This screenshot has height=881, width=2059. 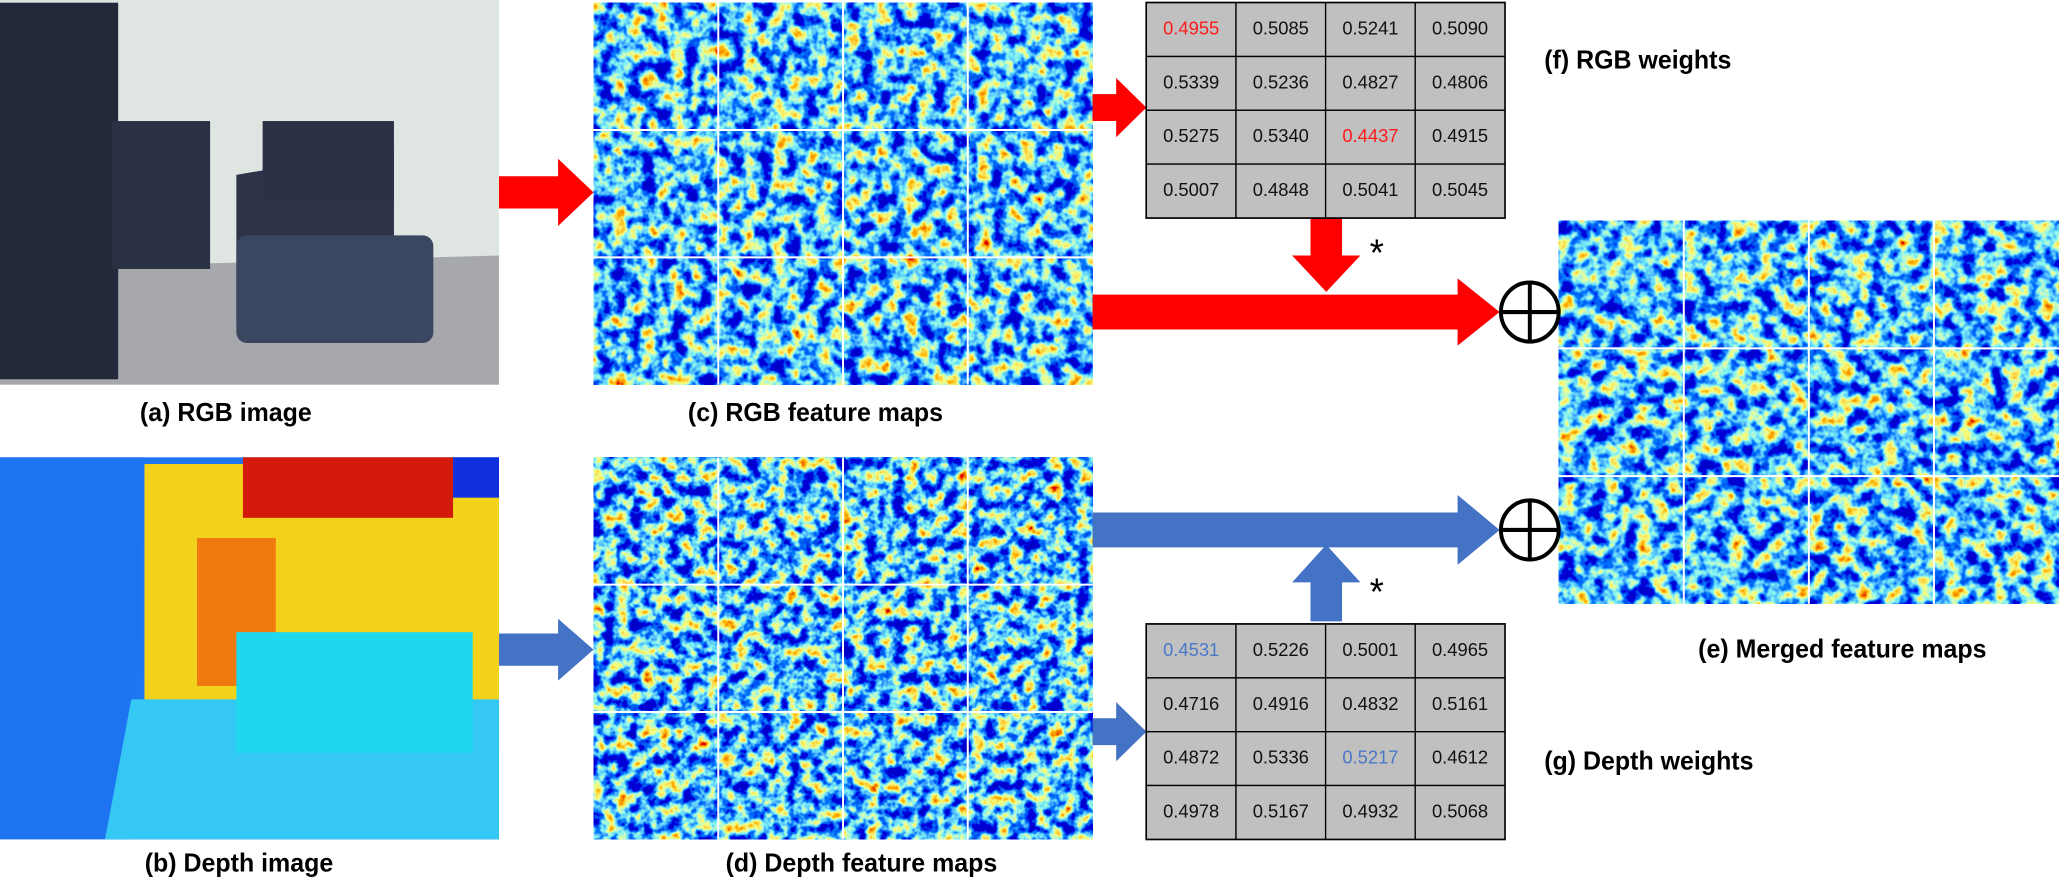 I want to click on cell-value: 0.4806, so click(x=1460, y=81).